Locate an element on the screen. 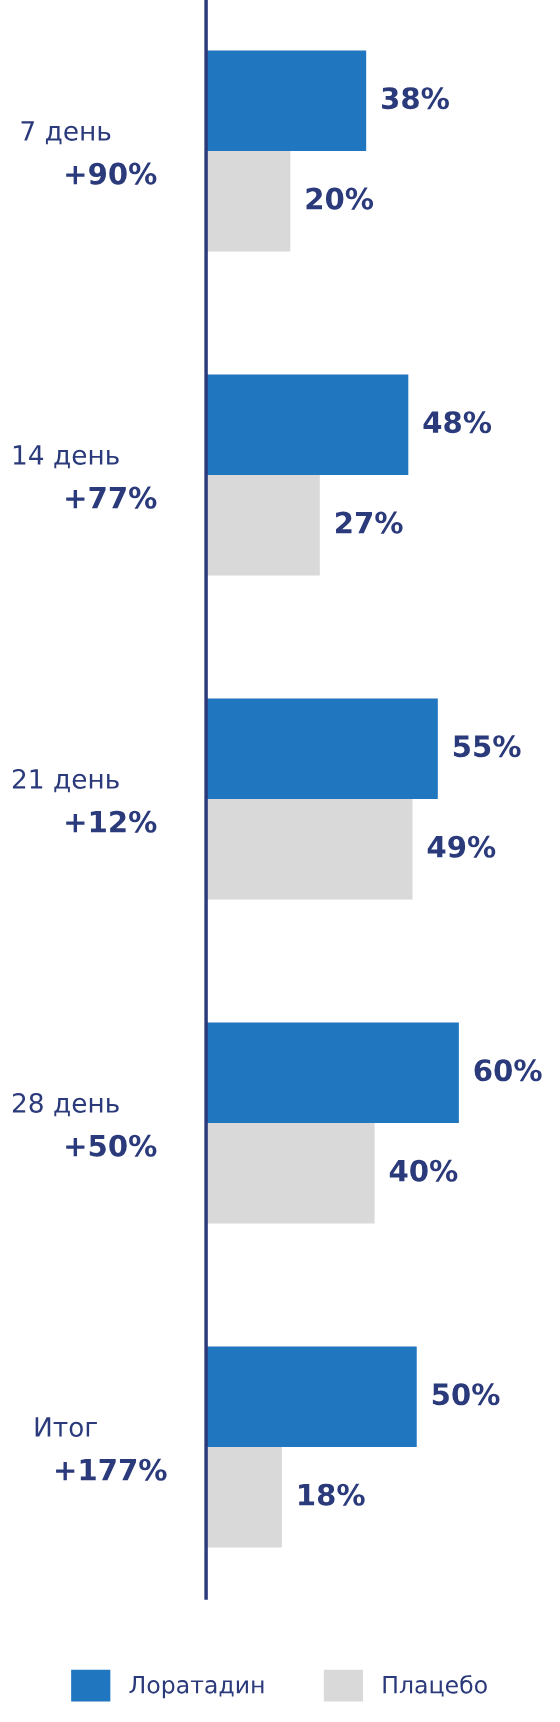 The width and height of the screenshot is (560, 1722). data-label: 49% is located at coordinates (461, 846).